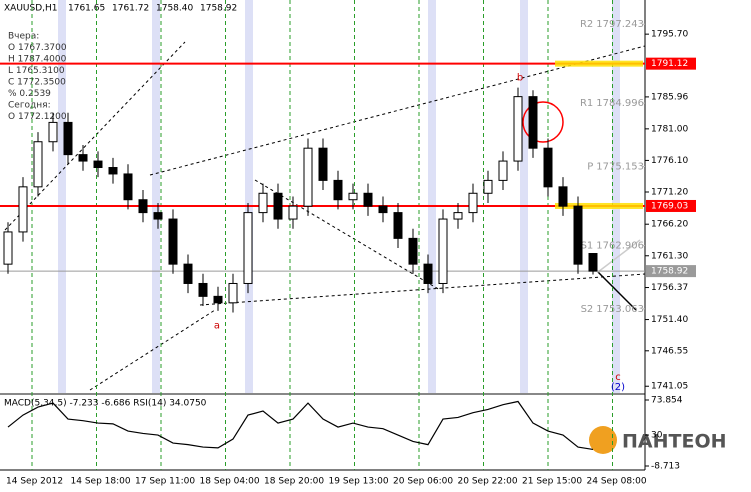  What do you see at coordinates (29, 94) in the screenshot?
I see `info-line: % 0.2539` at bounding box center [29, 94].